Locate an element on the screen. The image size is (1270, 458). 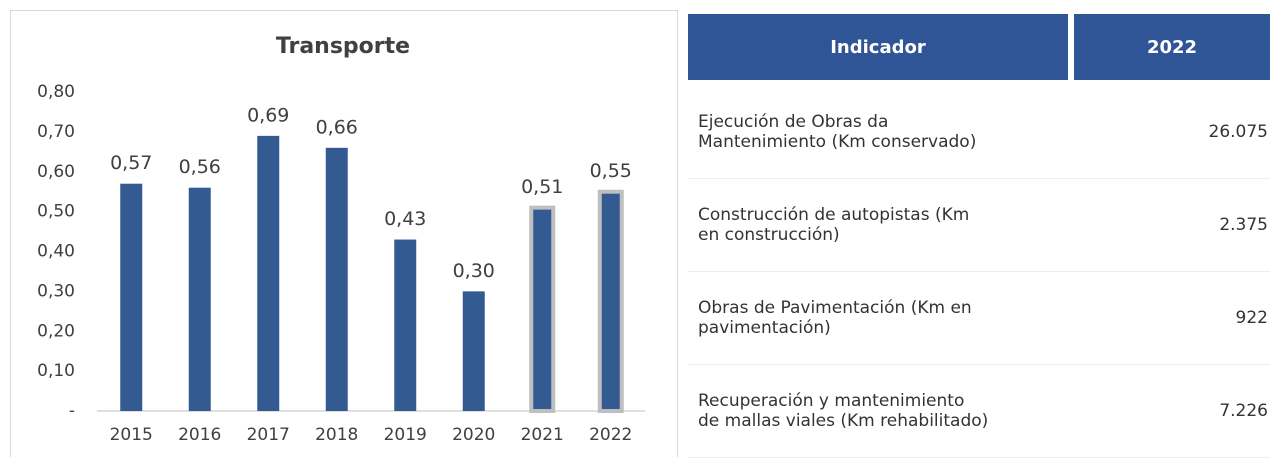
y-tick-label: 0,40 is located at coordinates (56, 252).